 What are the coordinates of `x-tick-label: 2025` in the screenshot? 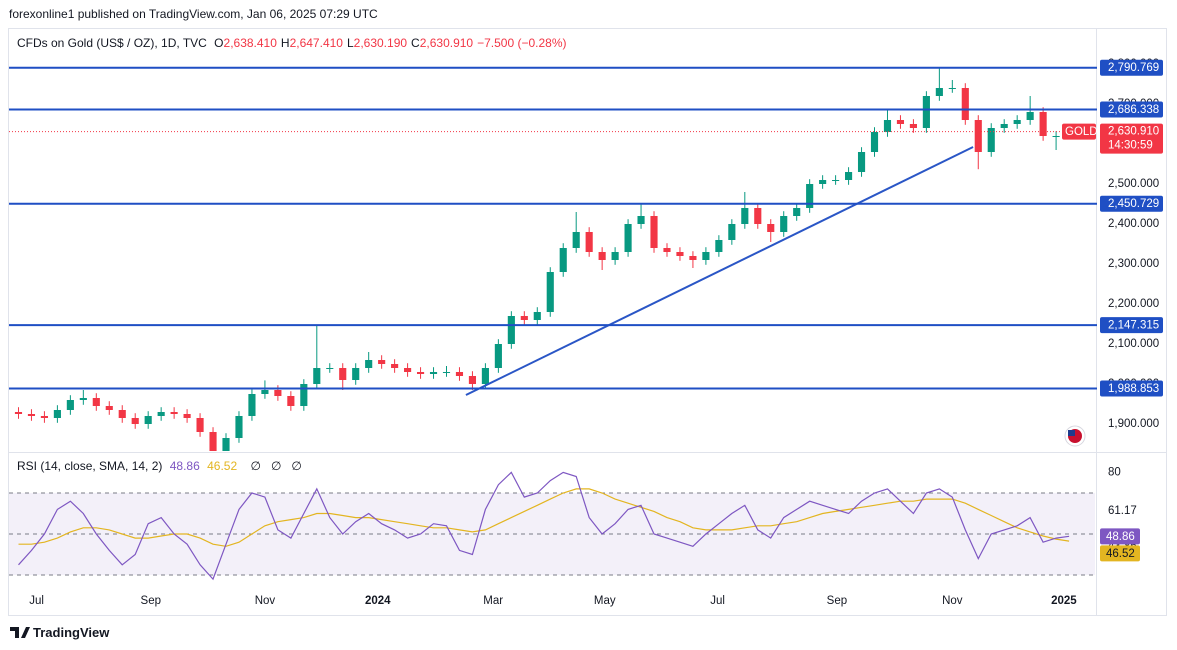 It's located at (1064, 601).